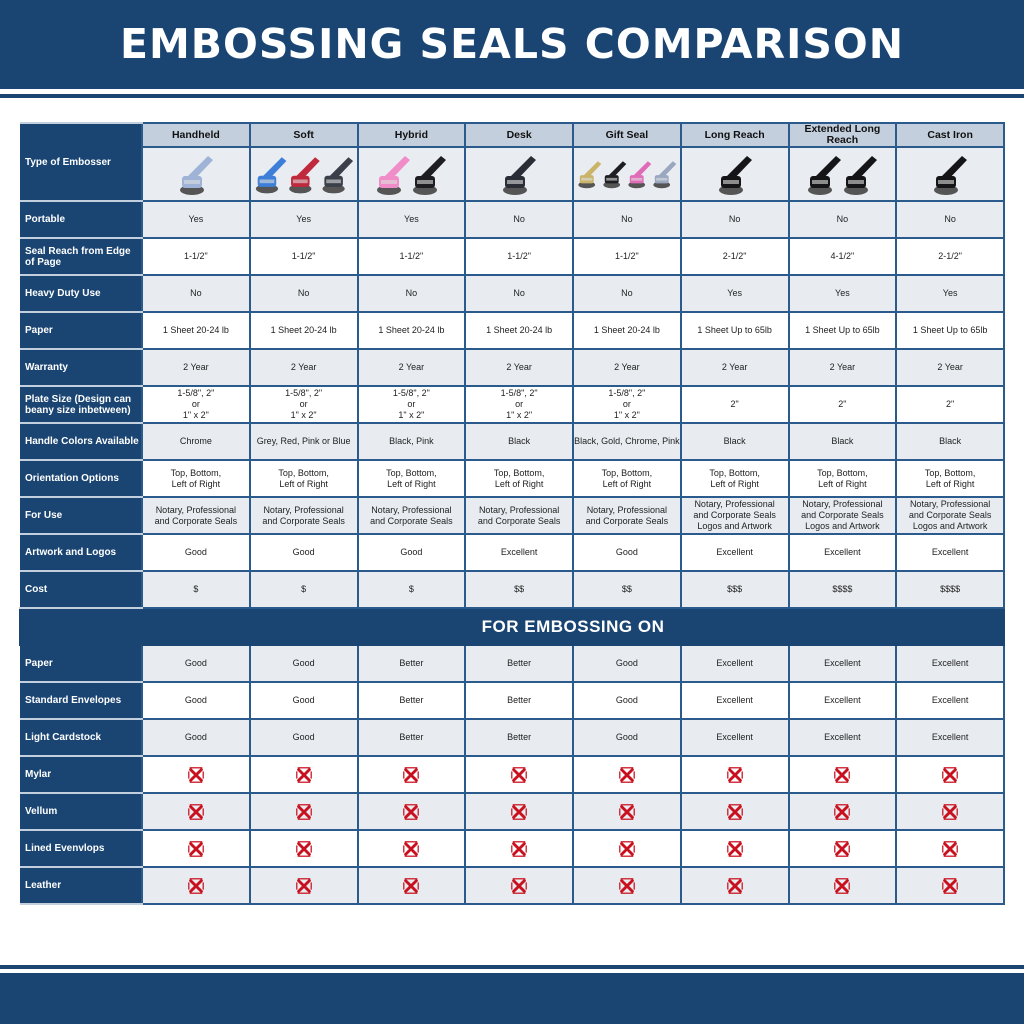 The image size is (1024, 1024). I want to click on table-row: Leather, so click(512, 885).